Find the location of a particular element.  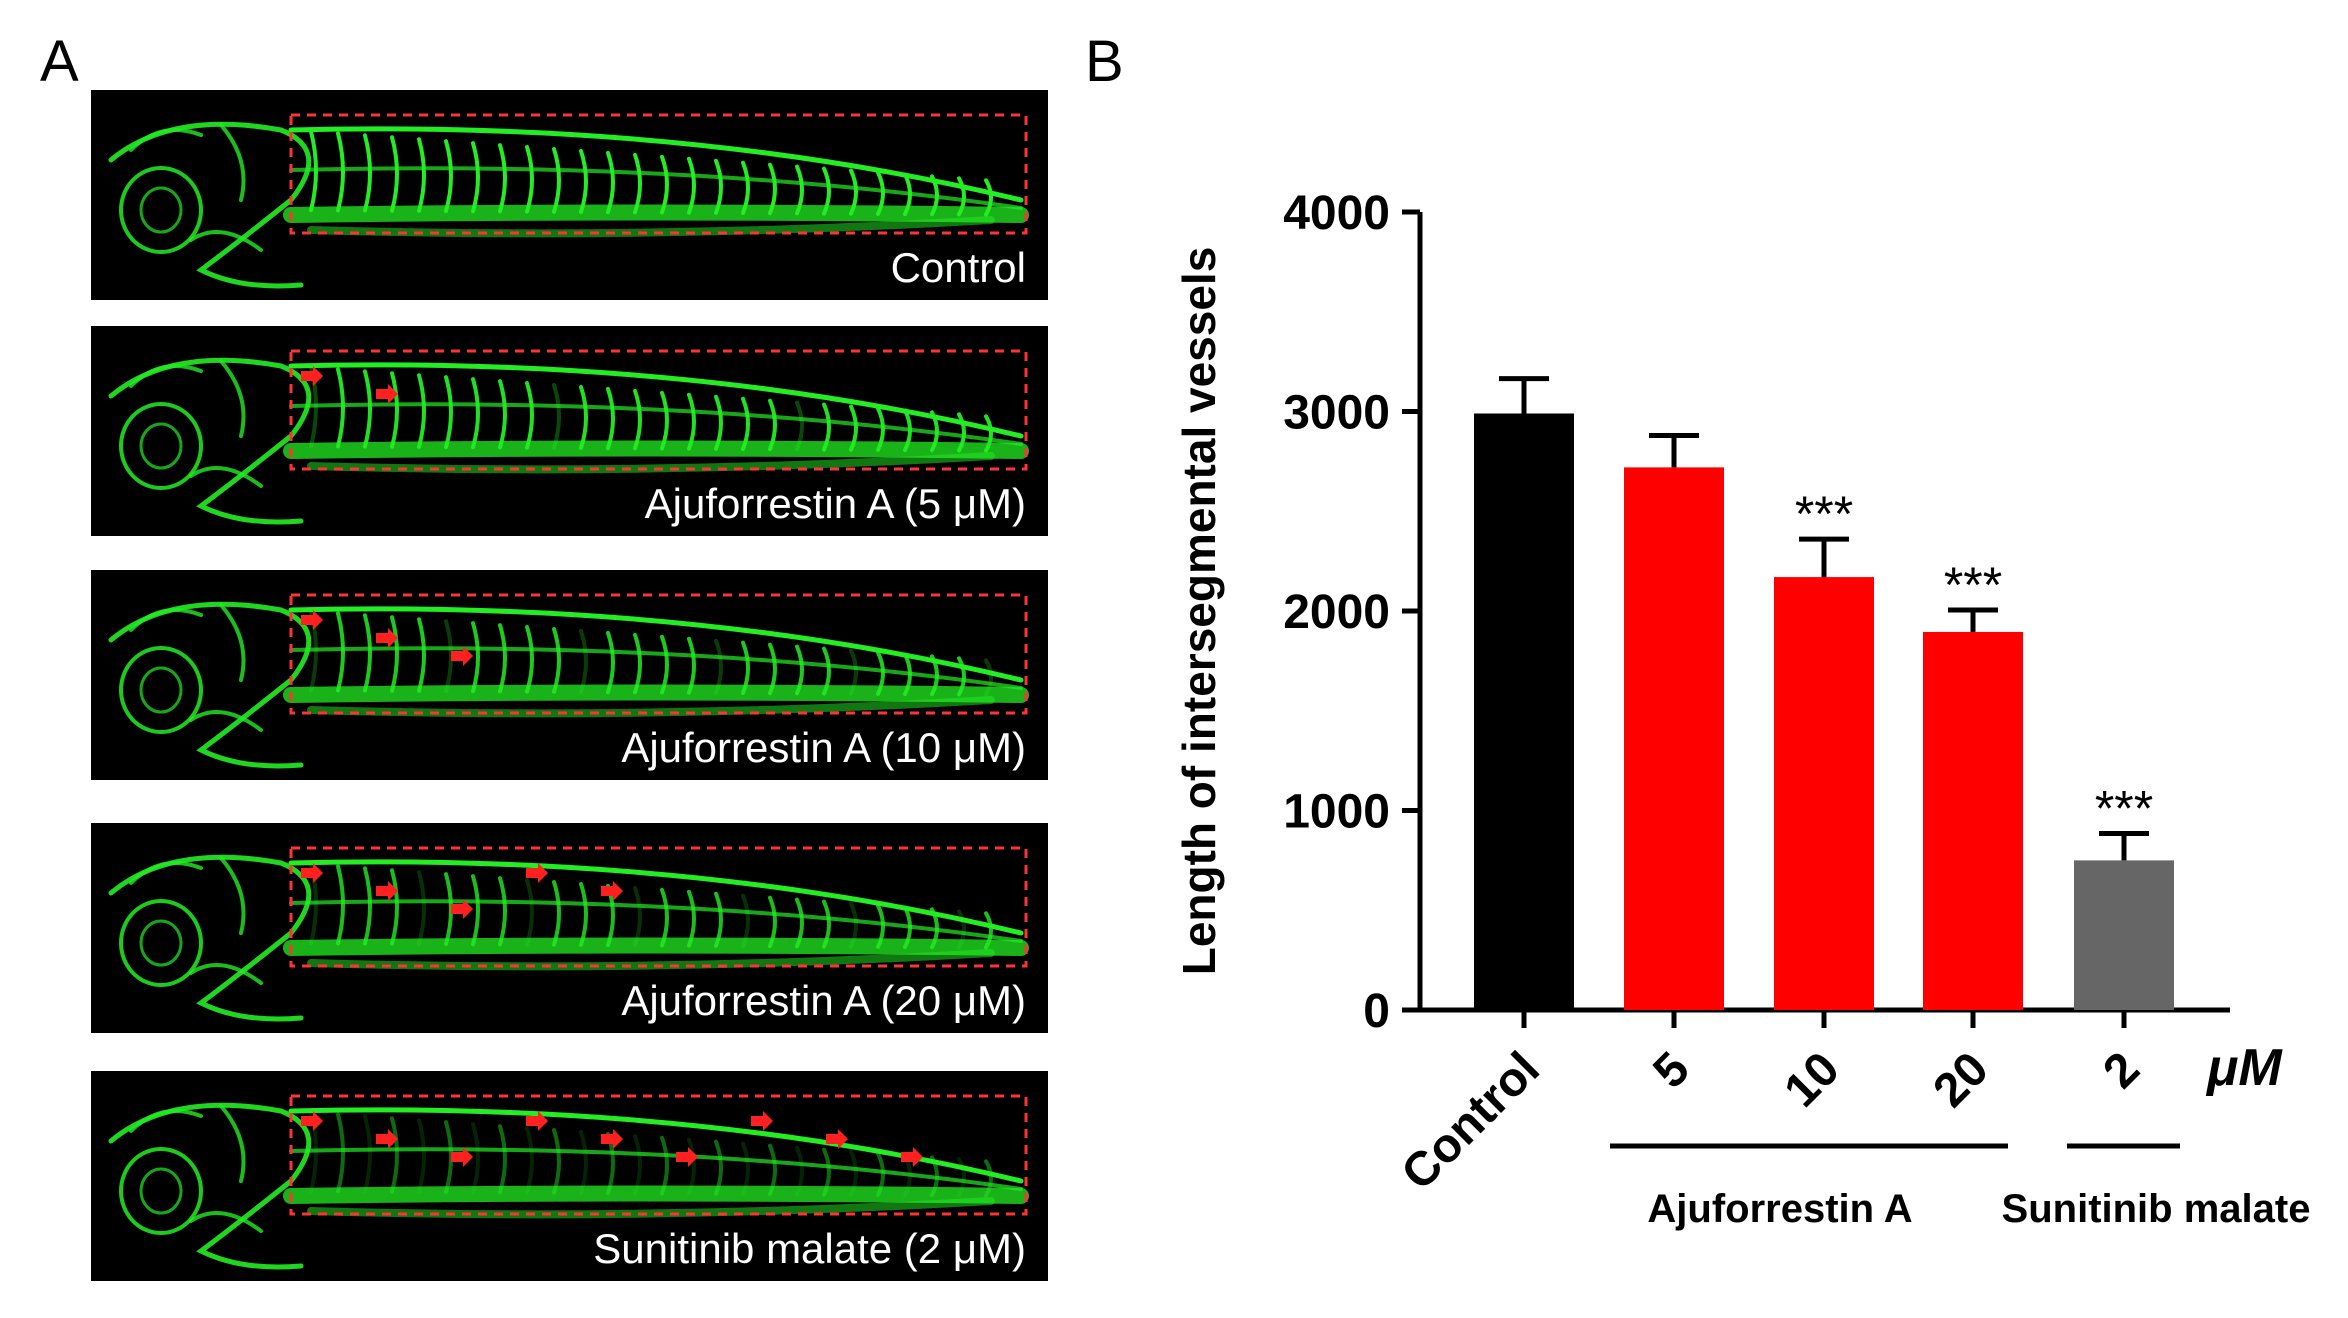

category-label: 10 is located at coordinates (1812, 1079).